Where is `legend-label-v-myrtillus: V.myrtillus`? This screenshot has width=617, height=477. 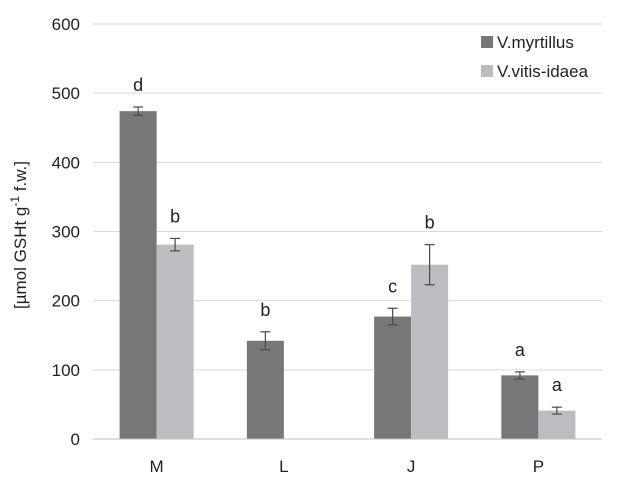
legend-label-v-myrtillus: V.myrtillus is located at coordinates (535, 42).